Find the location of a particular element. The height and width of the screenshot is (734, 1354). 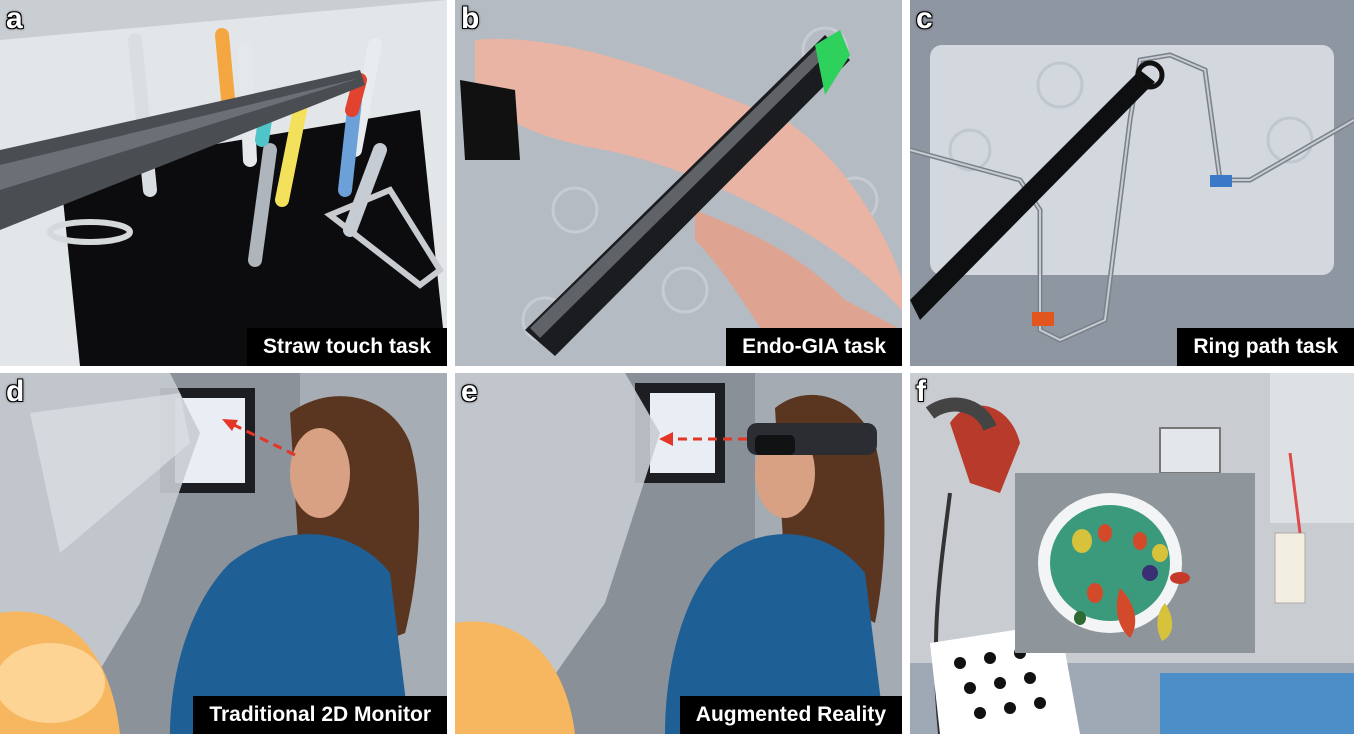

panel-caption: Augmented Reality is located at coordinates (790, 715).